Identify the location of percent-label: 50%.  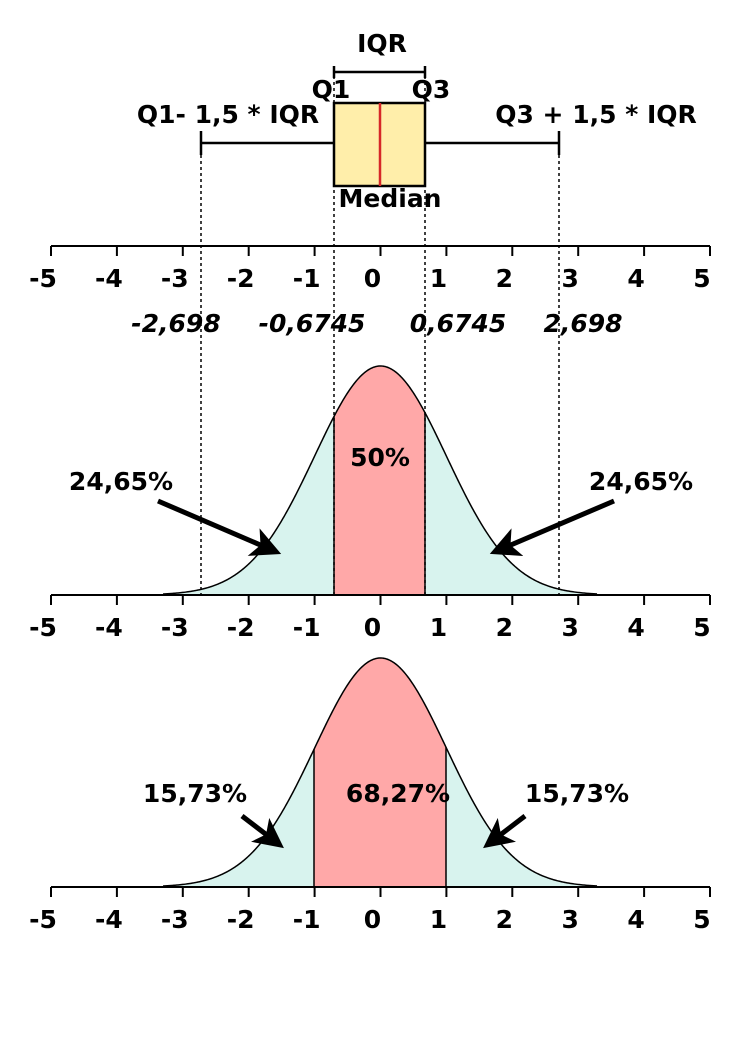
(380, 457).